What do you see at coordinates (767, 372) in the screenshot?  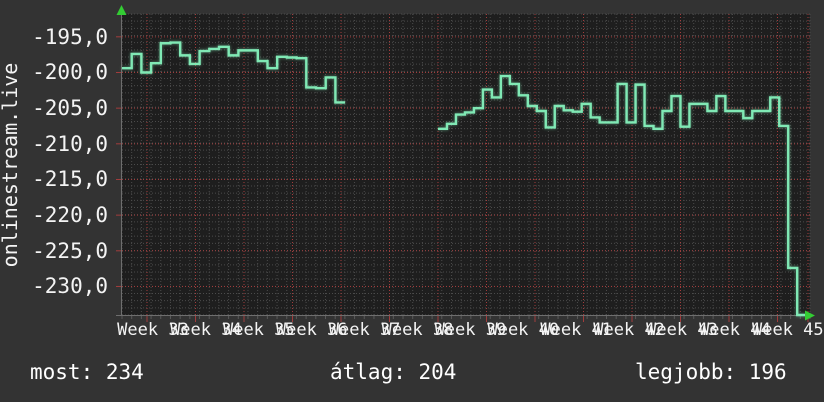 I see `stat-legjobb-value: 196` at bounding box center [767, 372].